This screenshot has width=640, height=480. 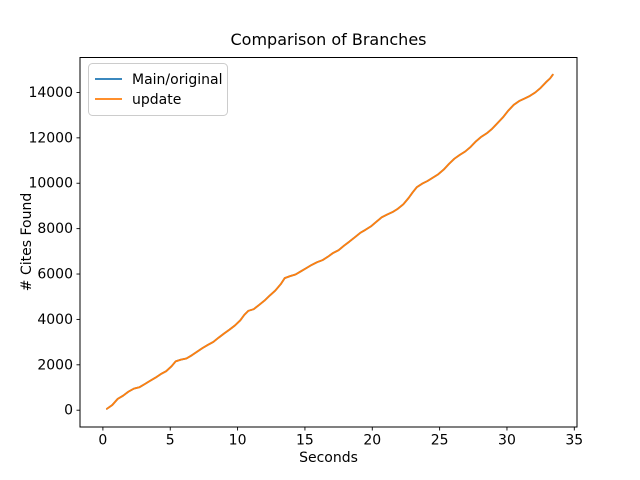 What do you see at coordinates (170, 441) in the screenshot?
I see `x-tick-label: 5` at bounding box center [170, 441].